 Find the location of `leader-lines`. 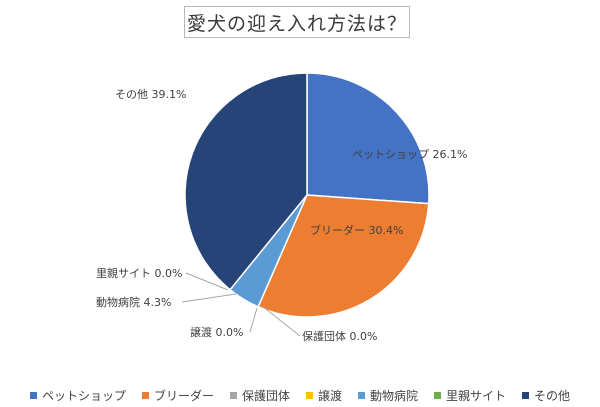

leader-lines is located at coordinates (241, 304).